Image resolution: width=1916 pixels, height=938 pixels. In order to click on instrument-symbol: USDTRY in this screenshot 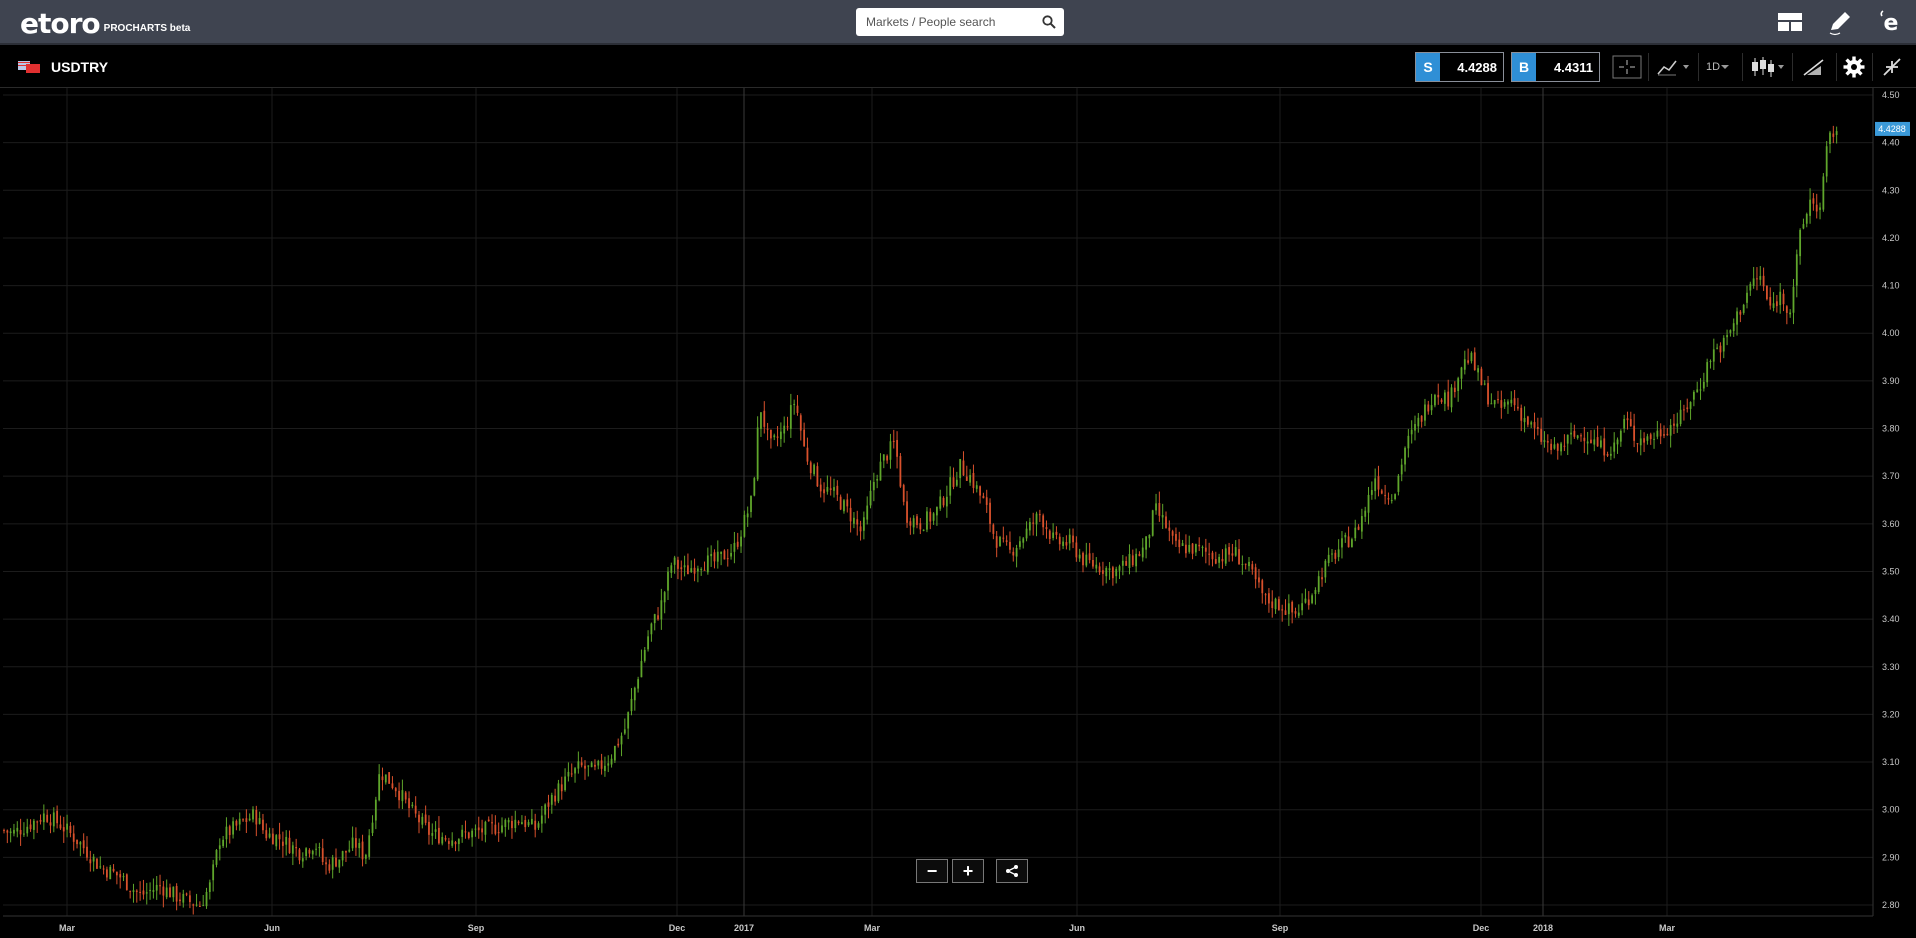, I will do `click(80, 67)`.